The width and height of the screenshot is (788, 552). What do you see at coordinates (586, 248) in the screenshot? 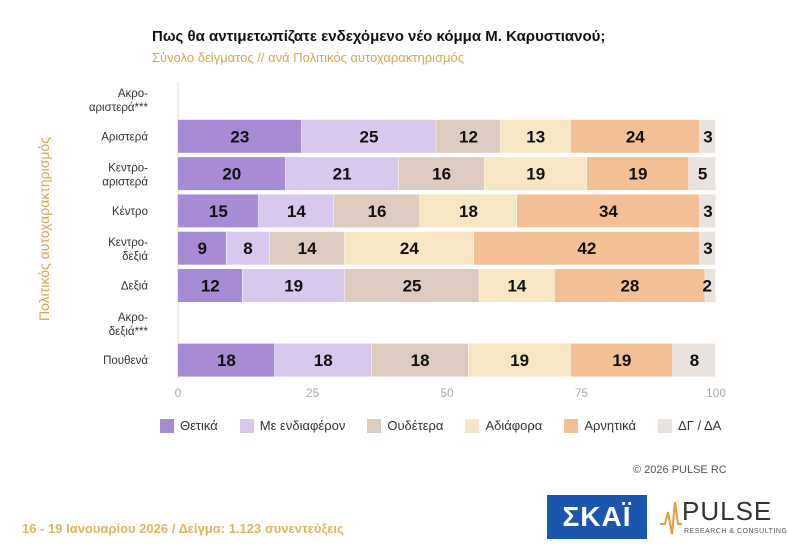
I see `data-label: 42` at bounding box center [586, 248].